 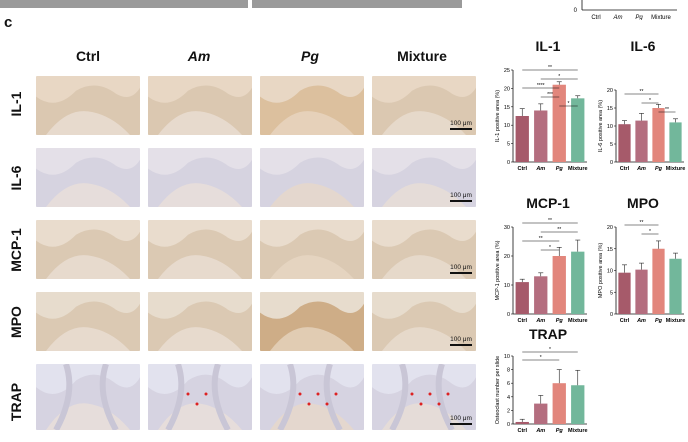 I want to click on micrograph-mpo-pg, so click(x=312, y=321).